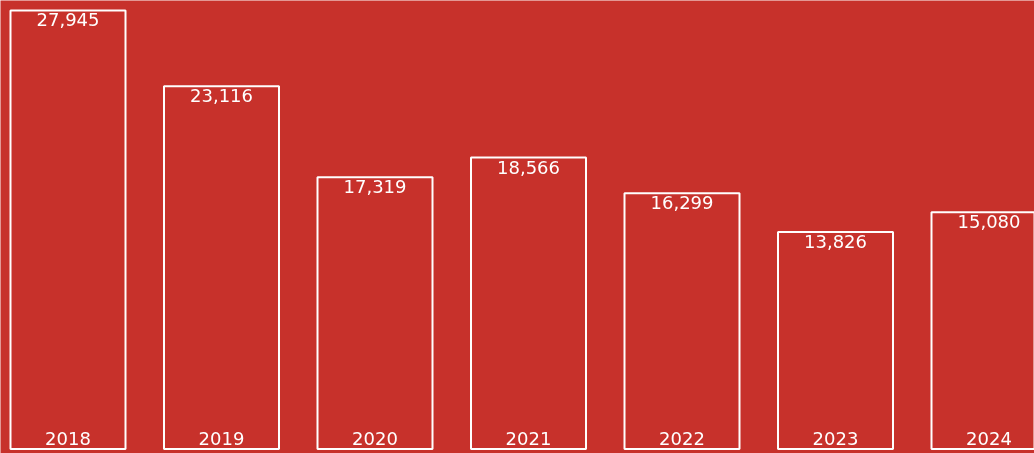  Describe the element at coordinates (835, 439) in the screenshot. I see `x-tick-label: 2023` at that location.